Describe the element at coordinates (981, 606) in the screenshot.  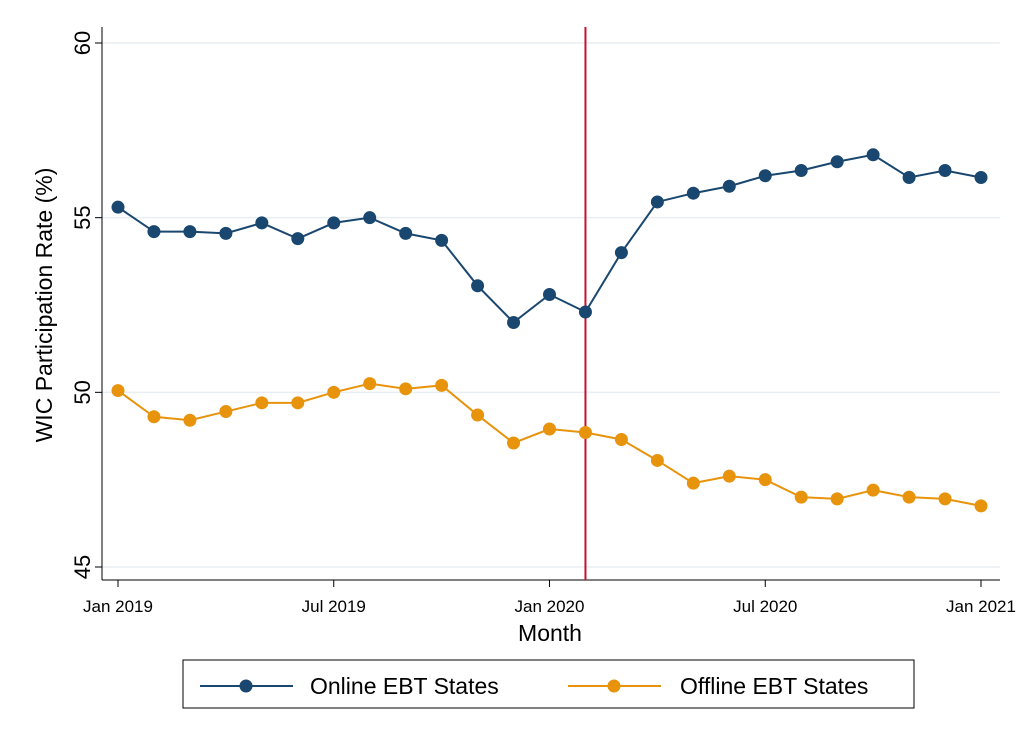
I see `x-tick-label-24: Jan 2021` at that location.